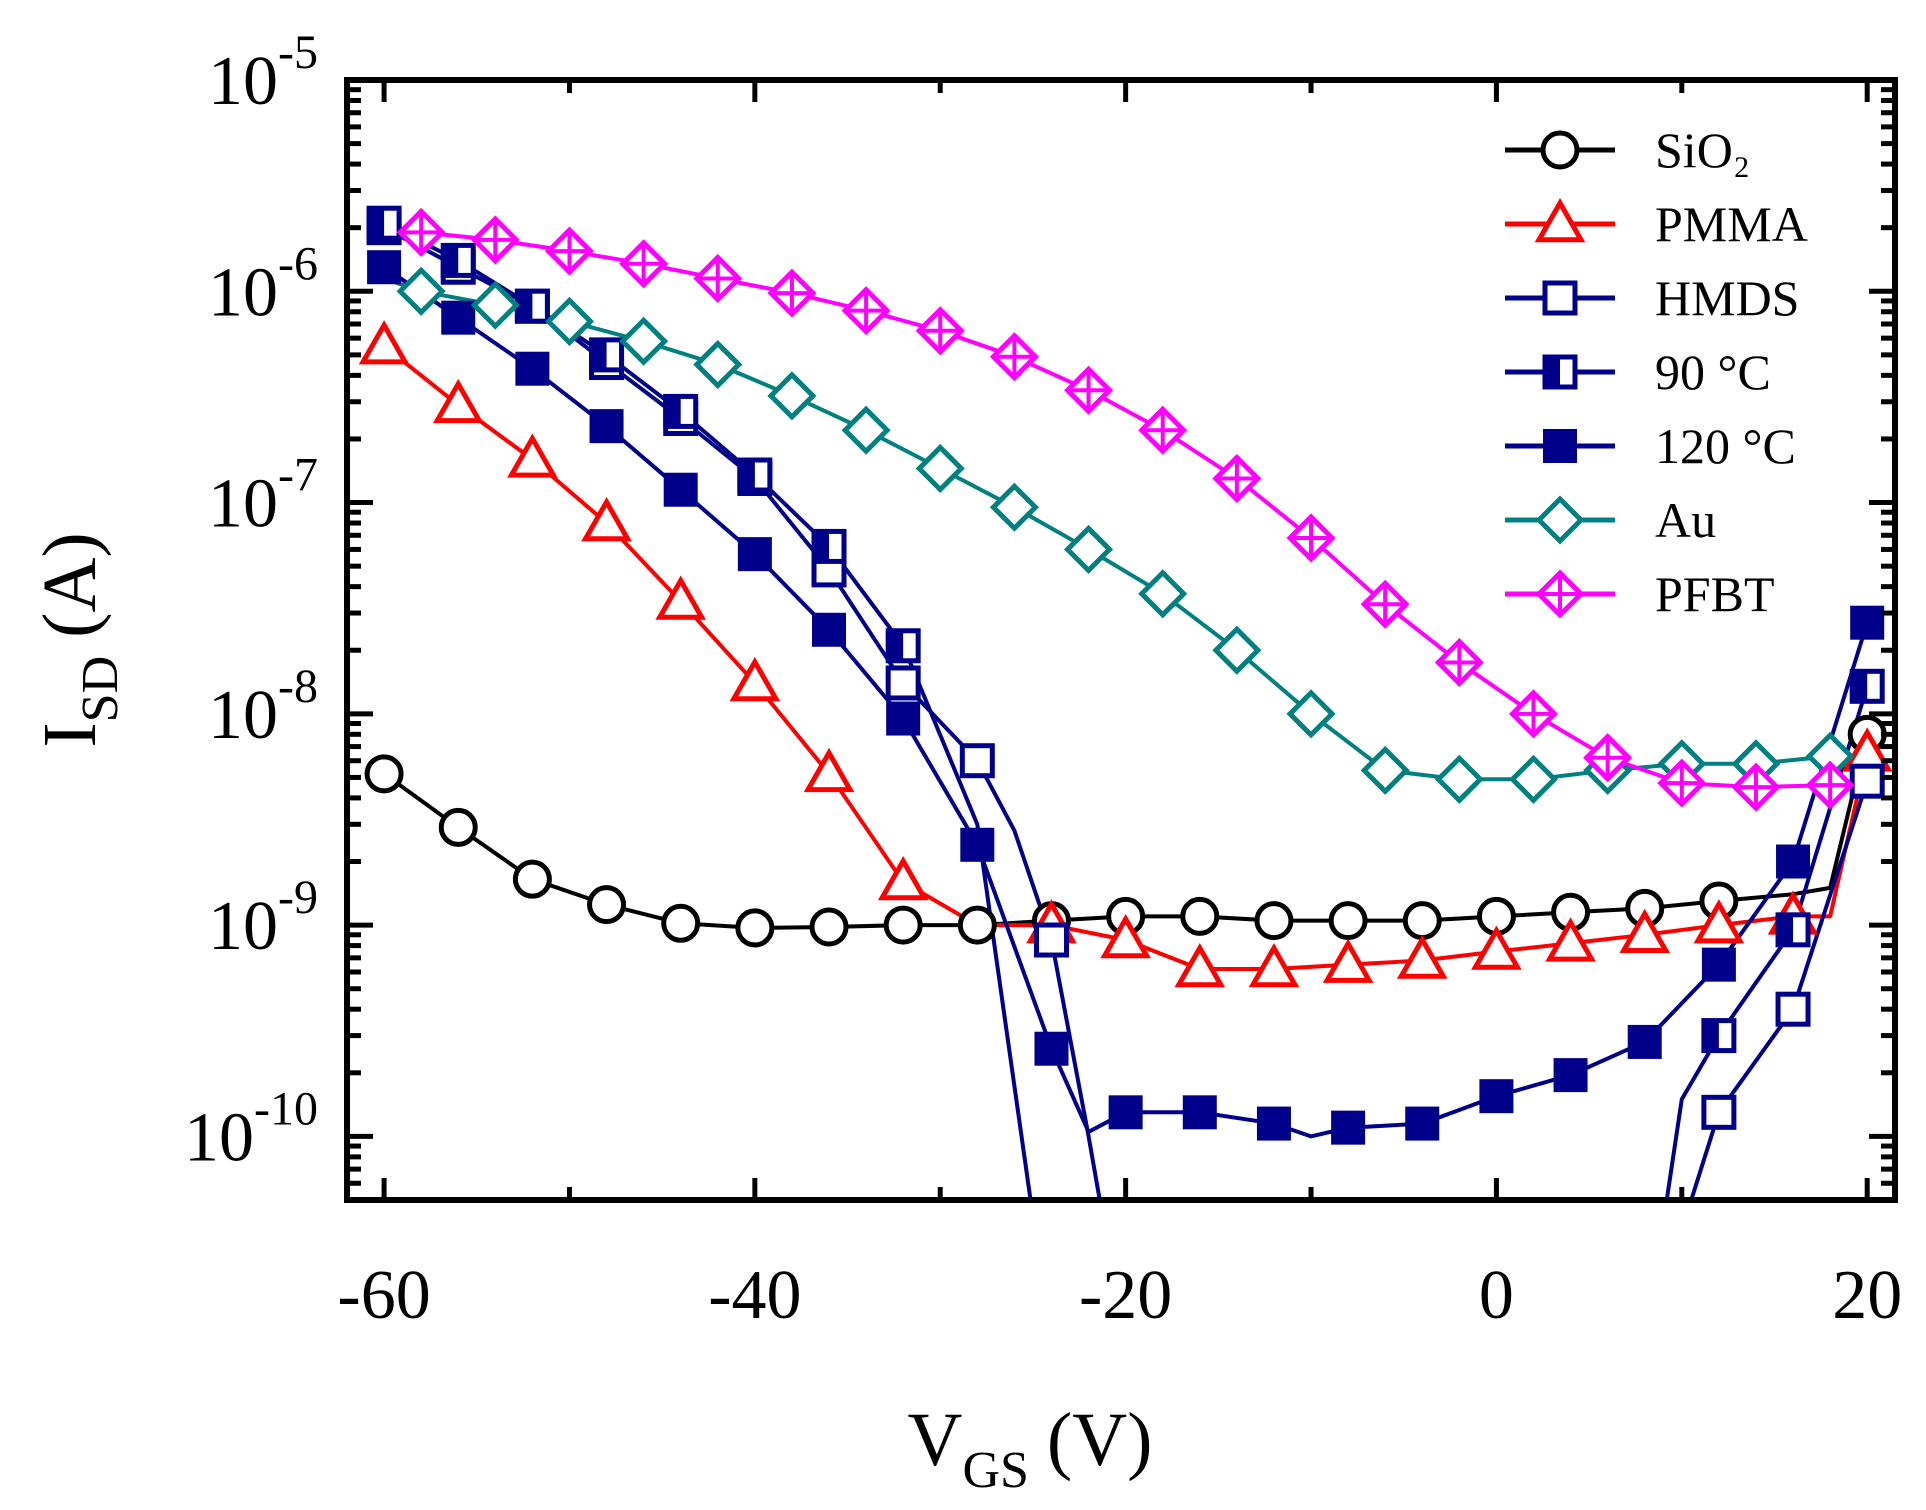 This screenshot has width=1926, height=1510. I want to click on y-axis-title: ISD (A), so click(78, 639).